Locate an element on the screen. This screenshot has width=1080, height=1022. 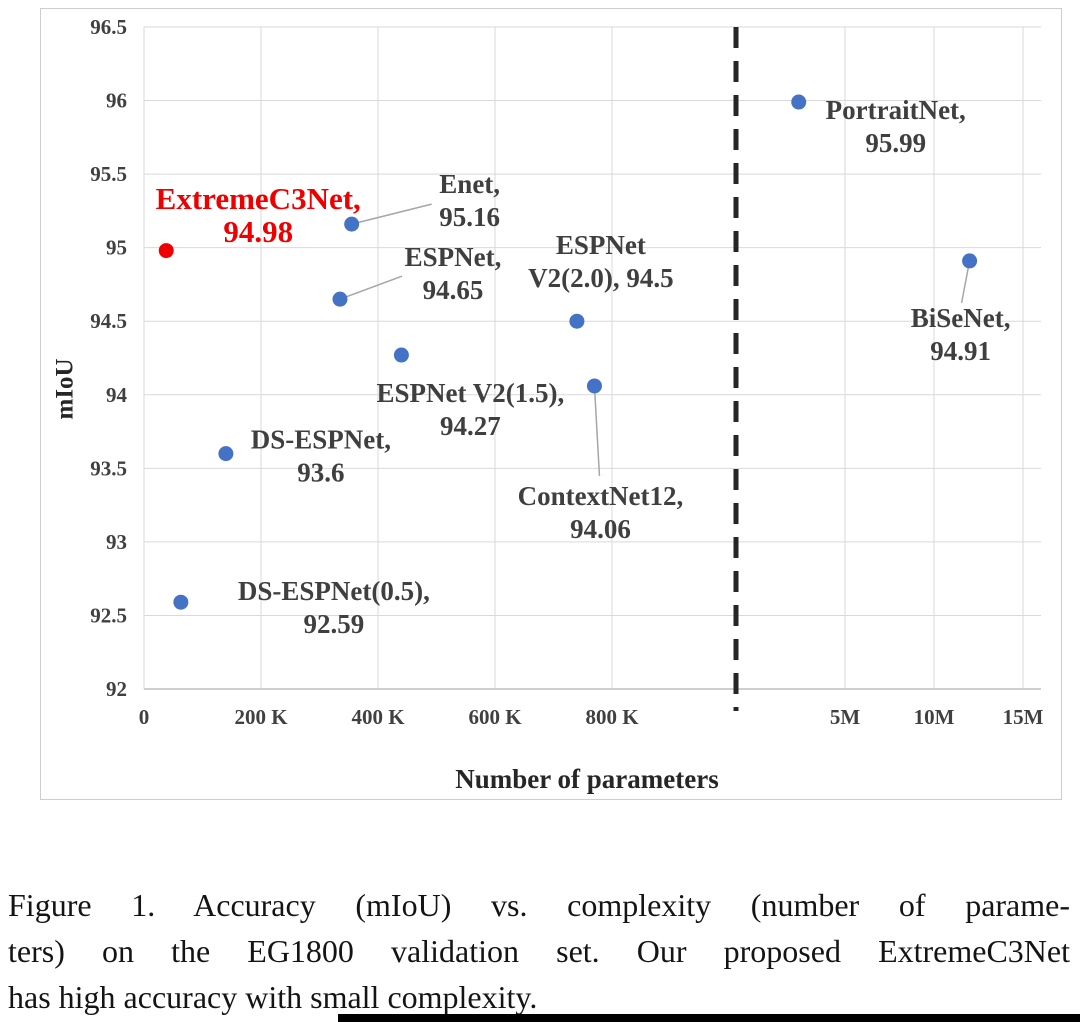
leader-line-enet is located at coordinates (391, 214).